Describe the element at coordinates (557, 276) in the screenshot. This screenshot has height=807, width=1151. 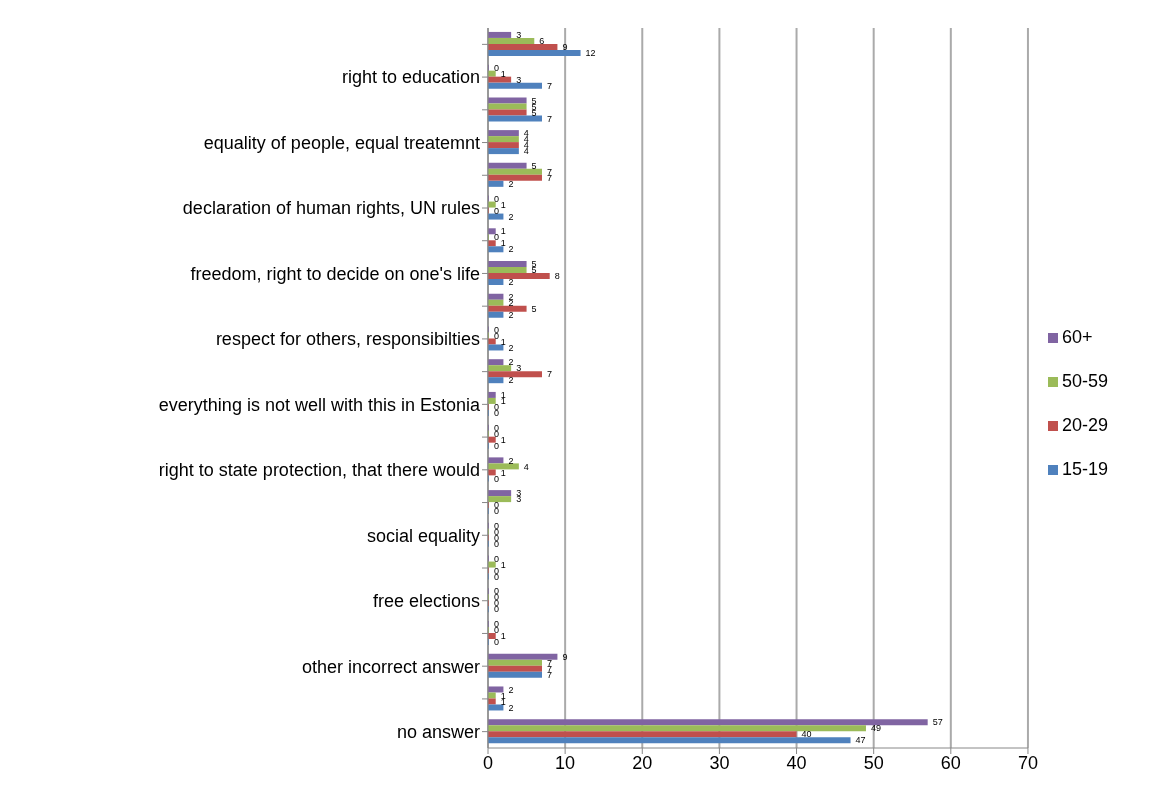
I see `data-label: 8` at that location.